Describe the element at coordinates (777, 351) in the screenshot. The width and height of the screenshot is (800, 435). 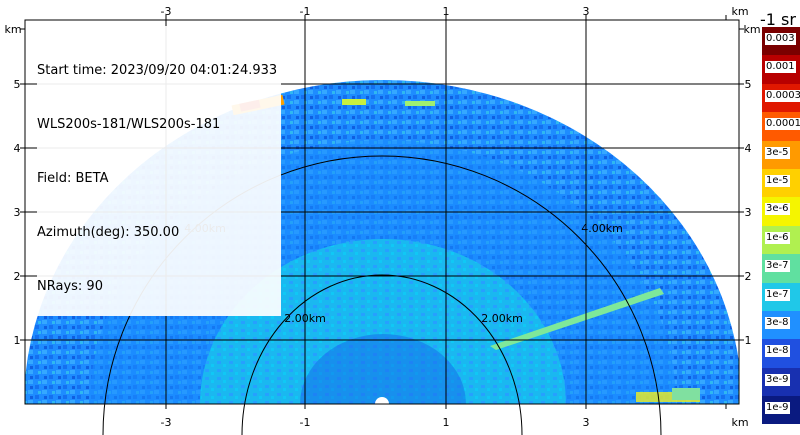
I see `colorbar-label: 1e-8` at that location.